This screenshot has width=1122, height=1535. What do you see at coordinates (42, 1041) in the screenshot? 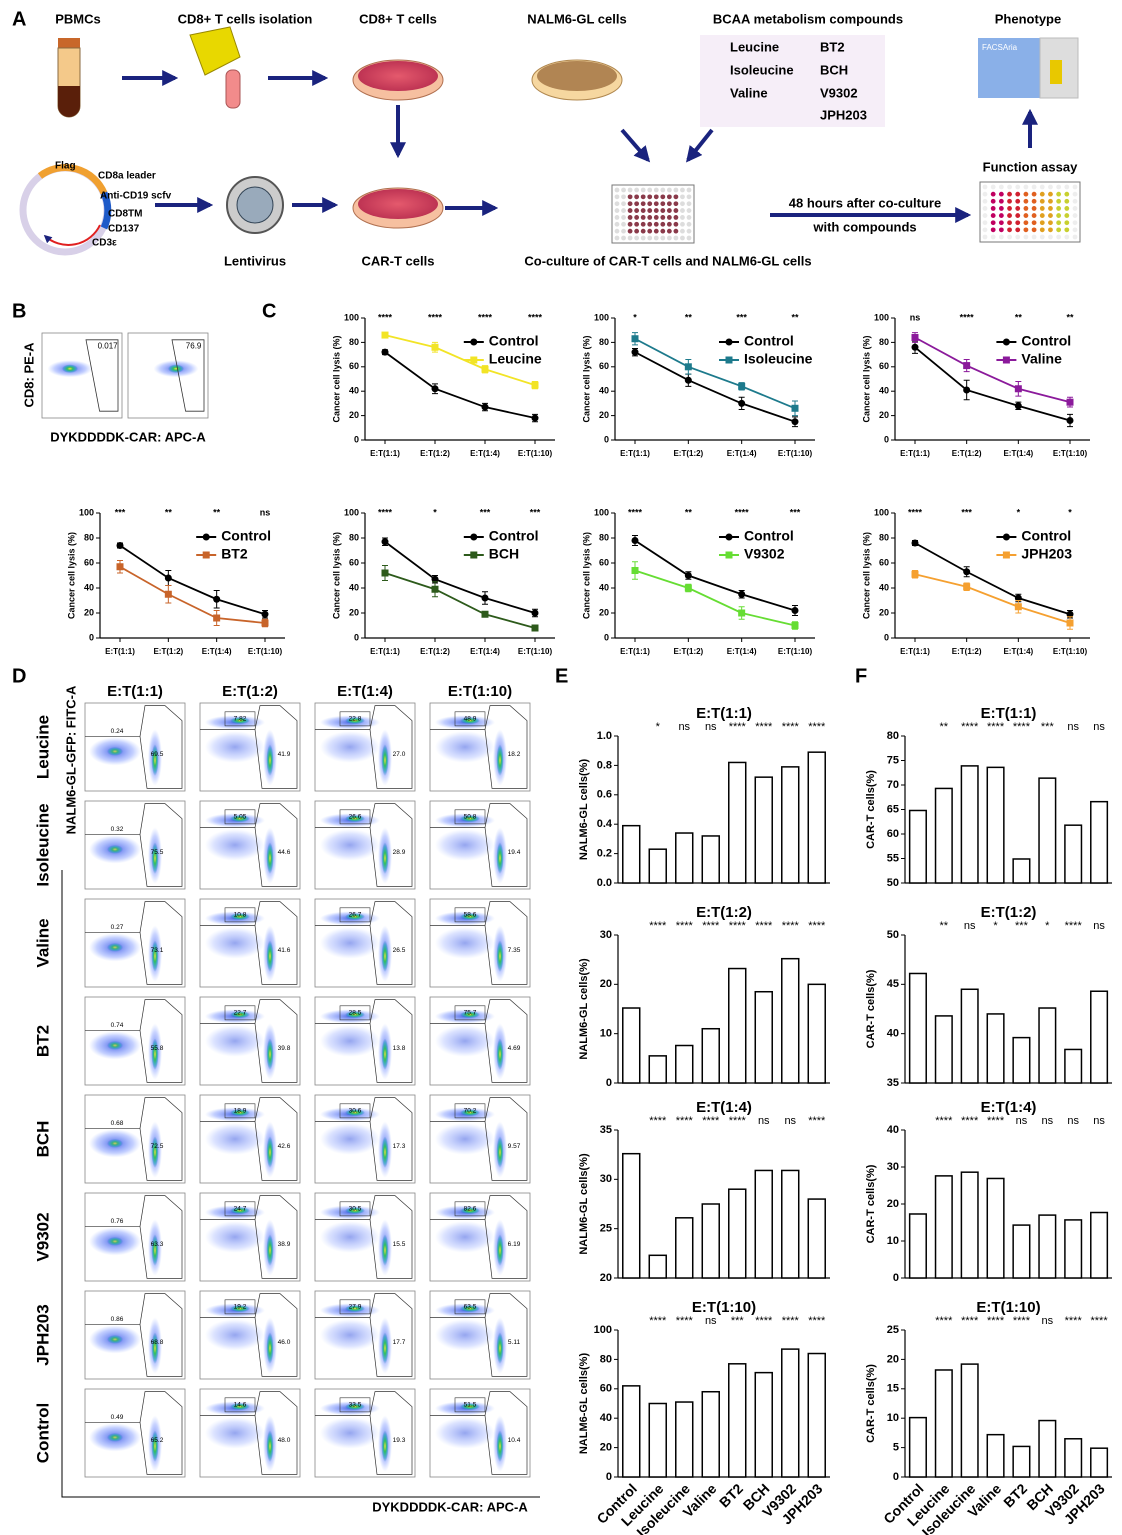
I see `row-label: BT2` at bounding box center [42, 1041].